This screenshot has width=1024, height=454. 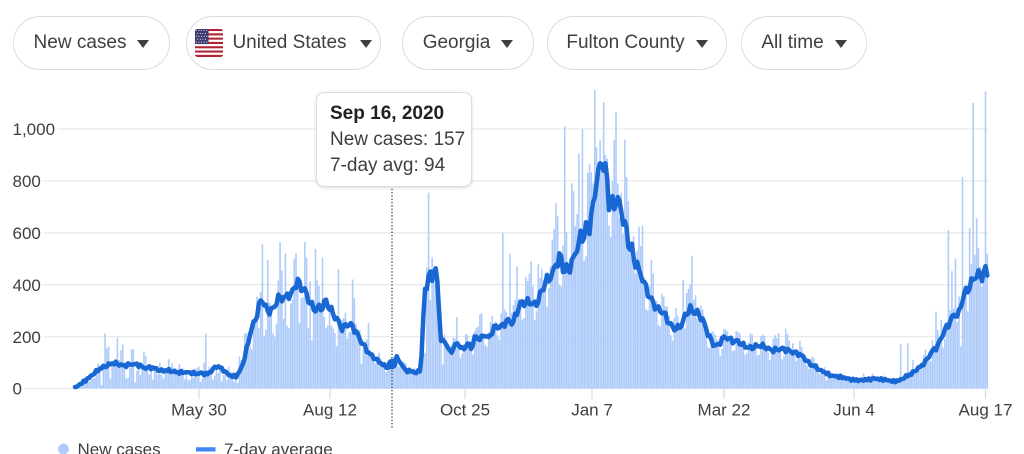 I want to click on svg-text: 600, so click(x=27, y=233).